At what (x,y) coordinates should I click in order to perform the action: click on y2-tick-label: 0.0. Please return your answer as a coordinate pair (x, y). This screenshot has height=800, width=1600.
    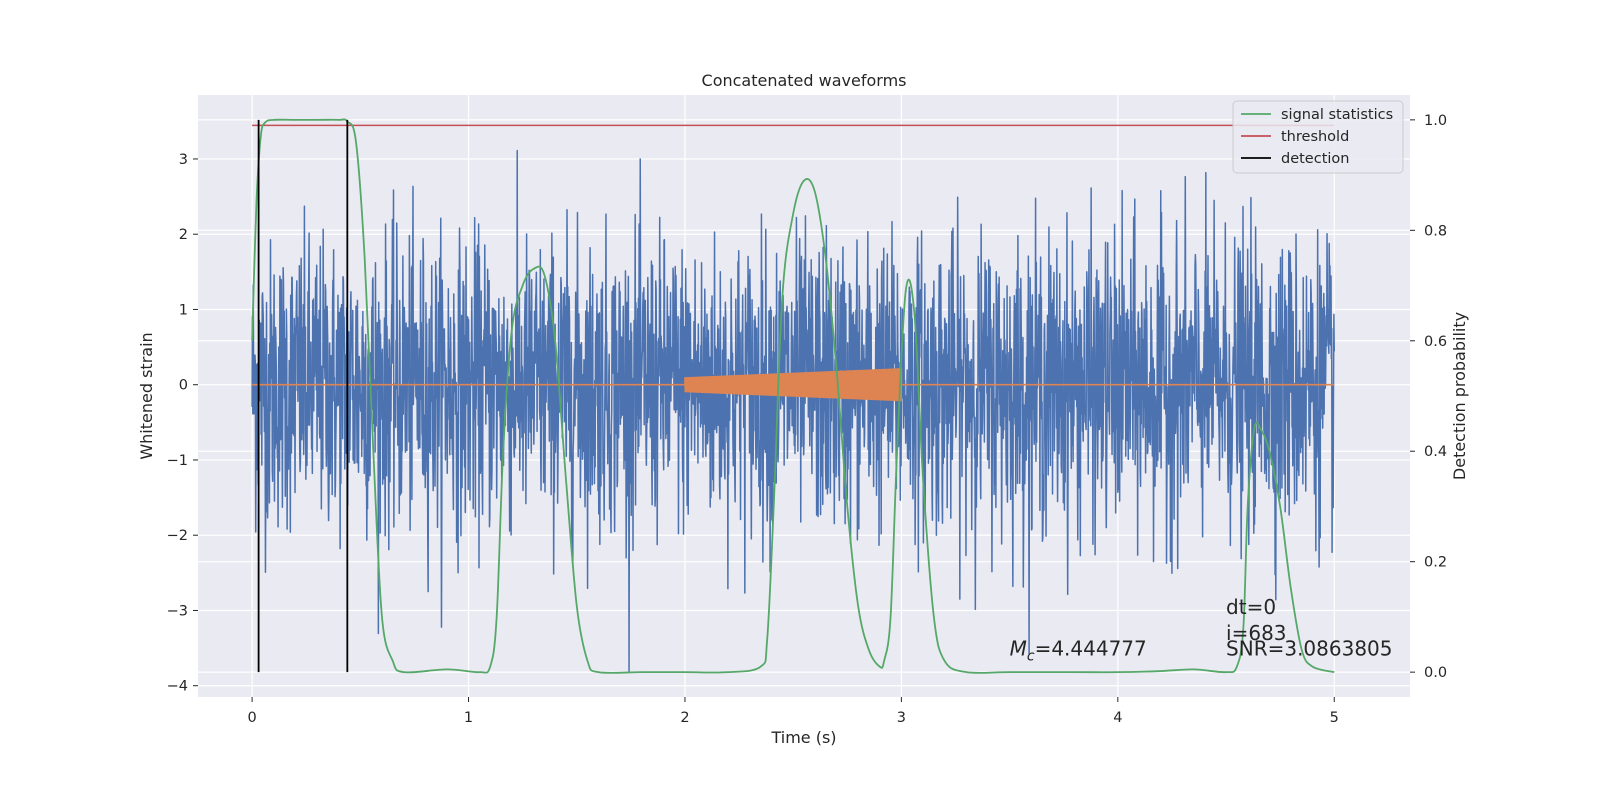
    Looking at the image, I should click on (1435, 673).